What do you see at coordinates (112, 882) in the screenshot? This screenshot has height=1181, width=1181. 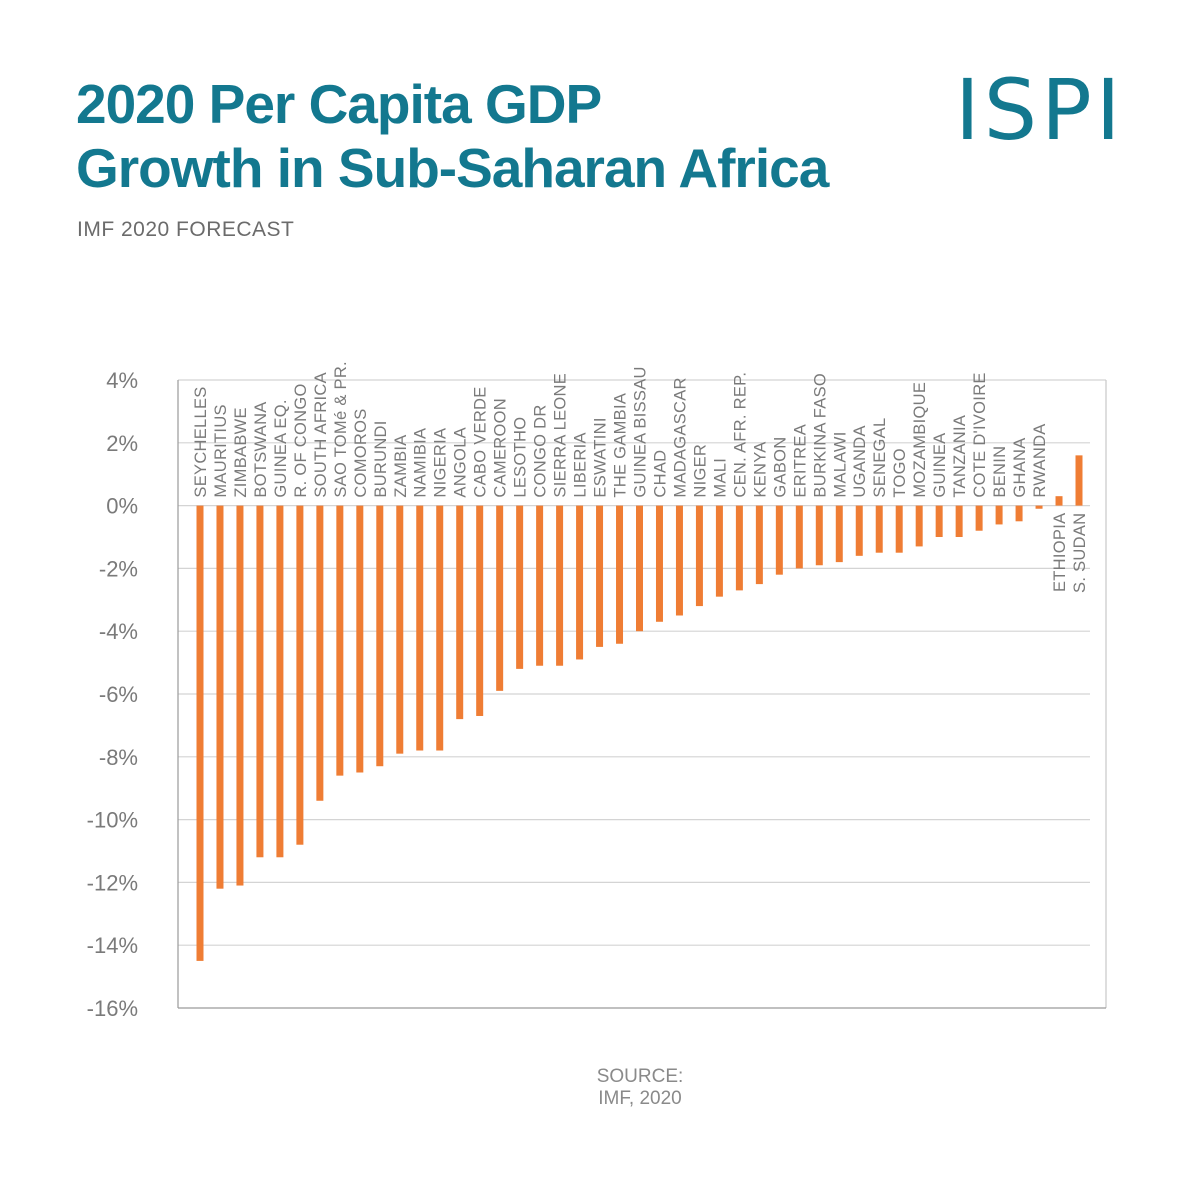 I see `y-tick-label: -12%` at bounding box center [112, 882].